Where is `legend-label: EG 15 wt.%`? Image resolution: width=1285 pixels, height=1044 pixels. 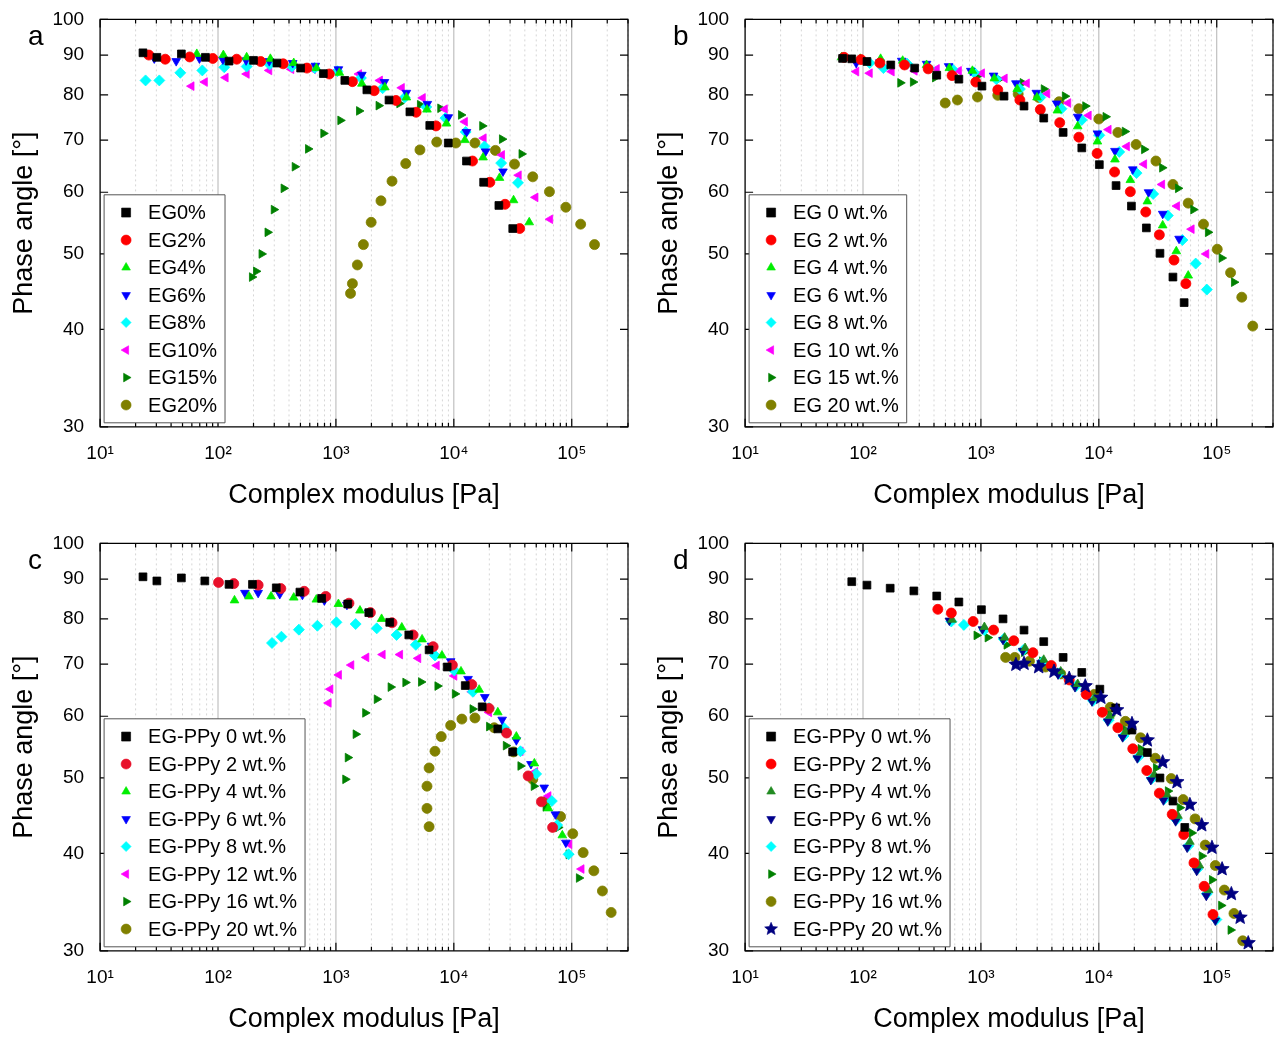
legend-label: EG 15 wt.% is located at coordinates (846, 377).